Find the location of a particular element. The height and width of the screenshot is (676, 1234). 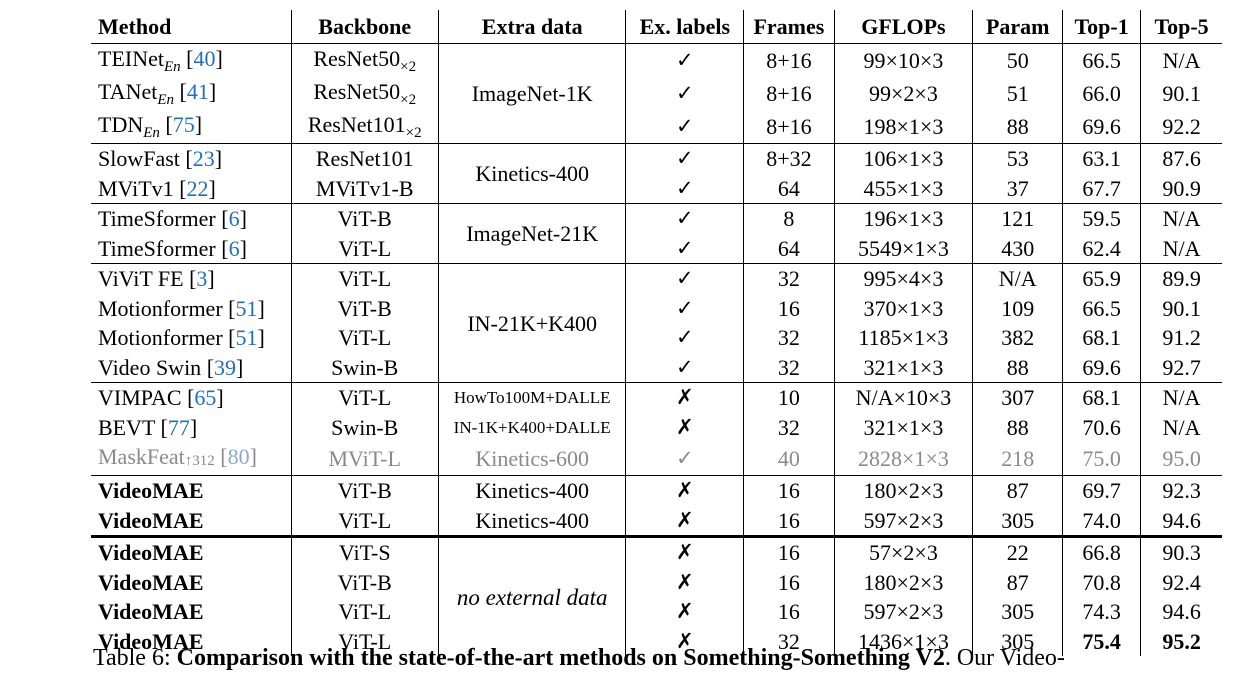

citation-link: 39 is located at coordinates (225, 367).